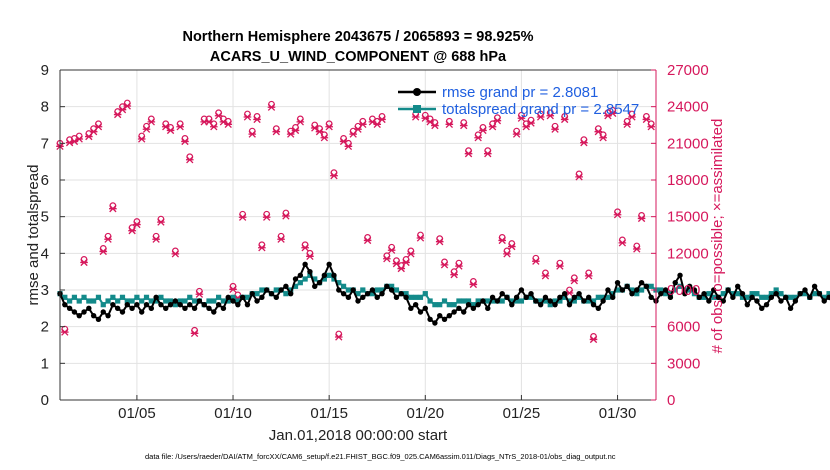 This screenshot has height=470, width=830. What do you see at coordinates (688, 180) in the screenshot?
I see `y2-tick-label: 18000` at bounding box center [688, 180].